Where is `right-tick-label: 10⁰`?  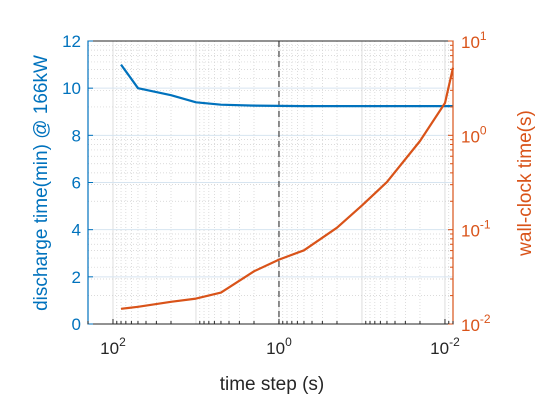 right-tick-label: 10⁰ is located at coordinates (474, 134).